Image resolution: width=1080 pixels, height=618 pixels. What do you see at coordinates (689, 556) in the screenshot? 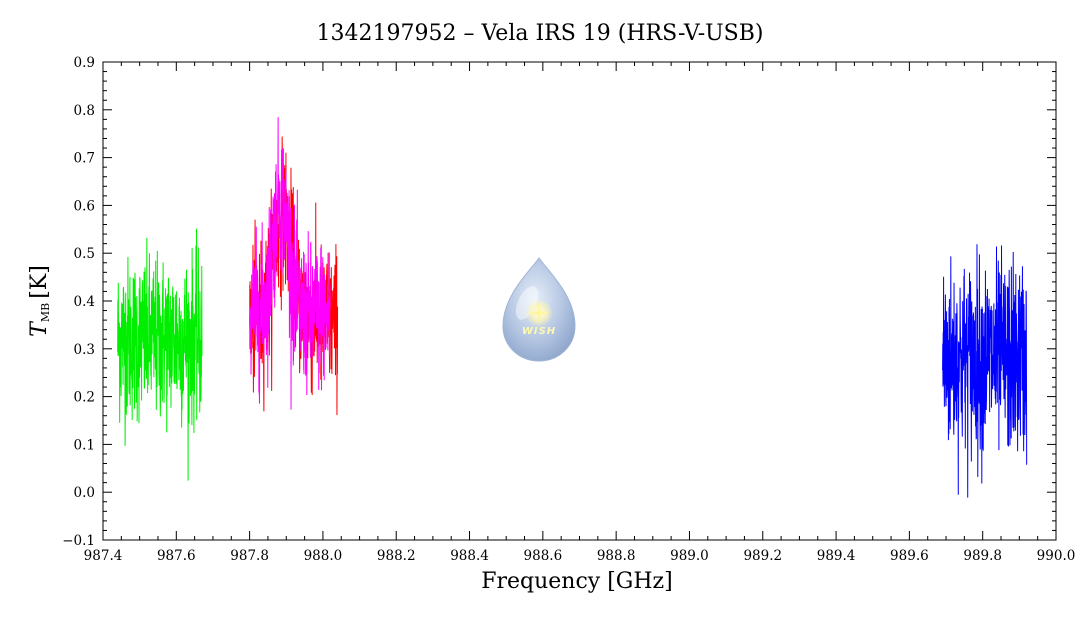
I see `x-tick-label: 989.0` at bounding box center [689, 556].